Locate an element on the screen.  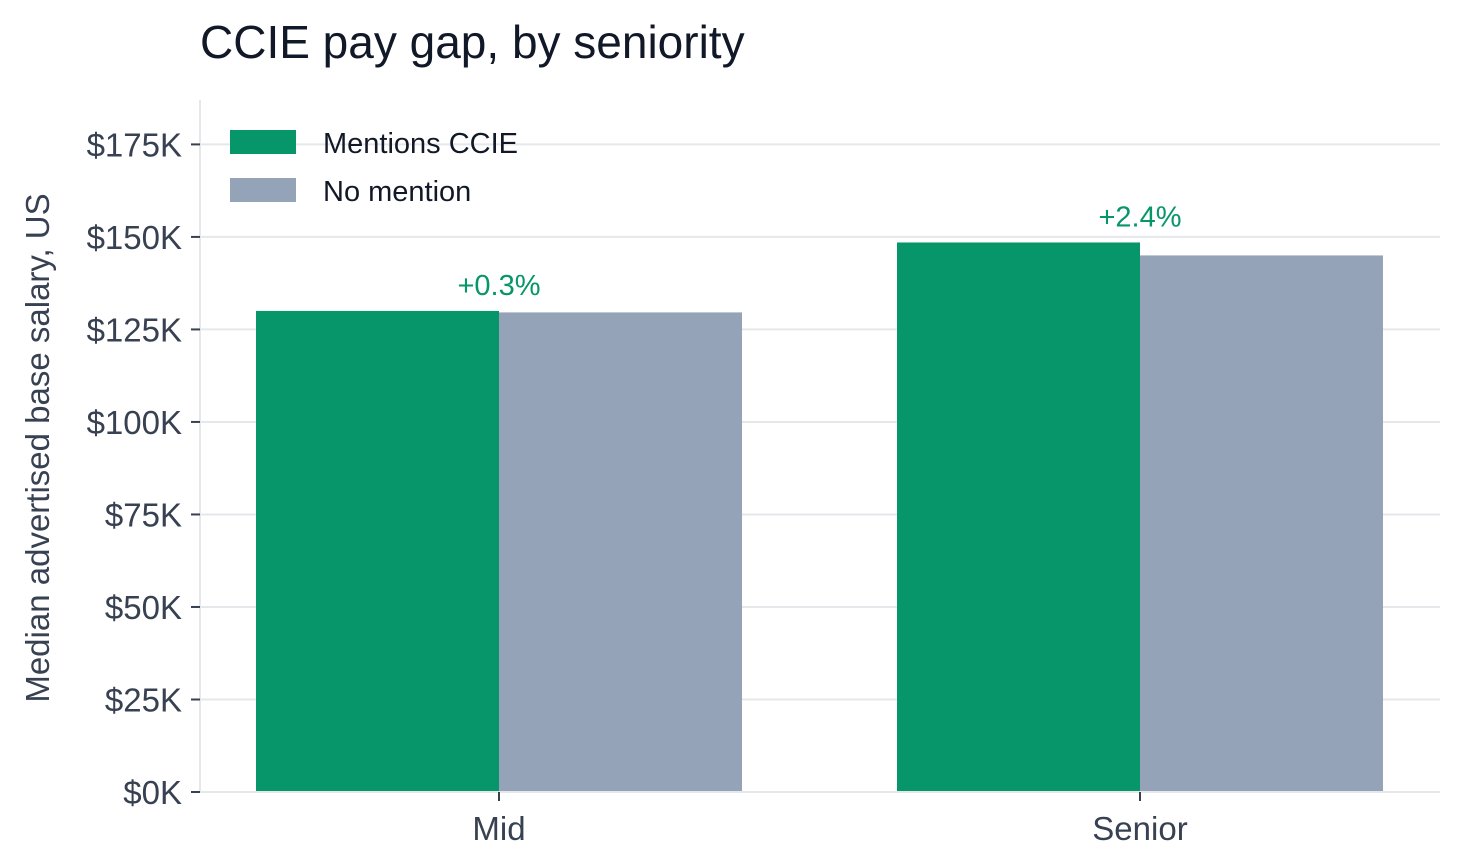
y-tick-label: $175K is located at coordinates (134, 144).